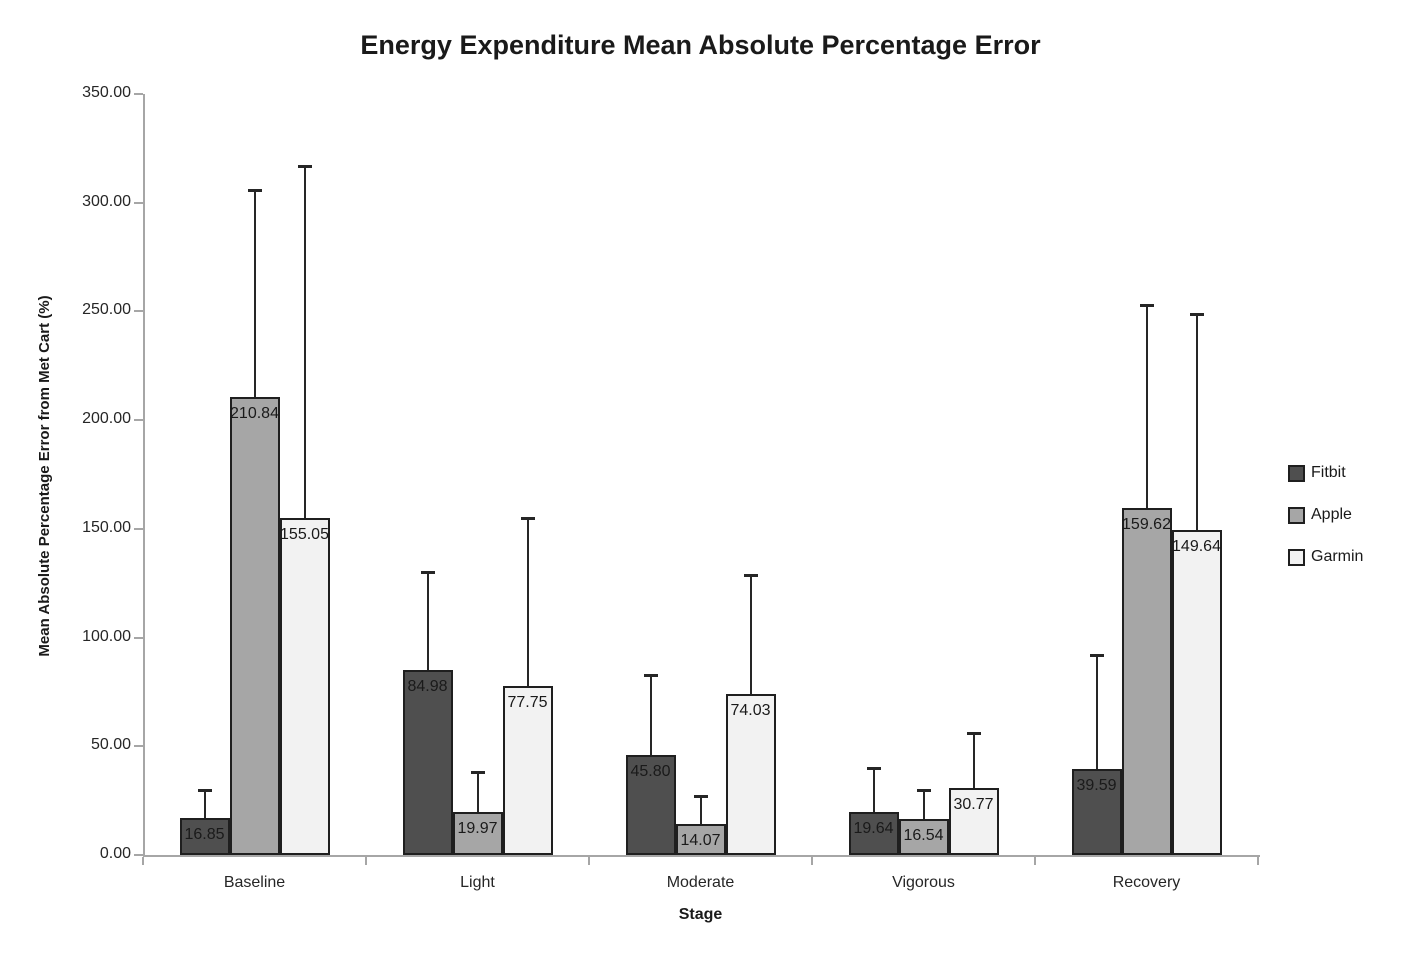 The width and height of the screenshot is (1408, 958). What do you see at coordinates (650, 772) in the screenshot?
I see `bar-value-label: 45.80` at bounding box center [650, 772].